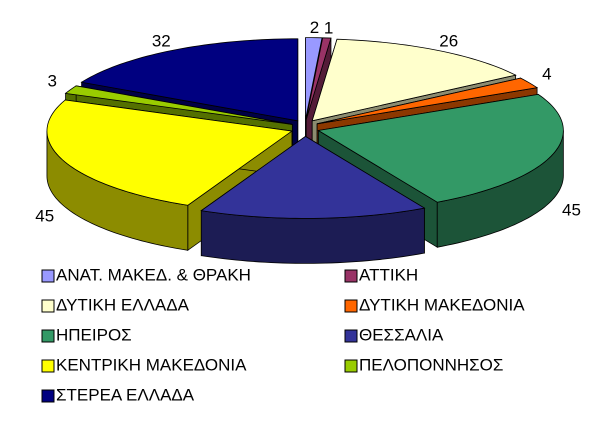 The height and width of the screenshot is (427, 609). Describe the element at coordinates (314, 27) in the screenshot. I see `data-label: 2` at that location.